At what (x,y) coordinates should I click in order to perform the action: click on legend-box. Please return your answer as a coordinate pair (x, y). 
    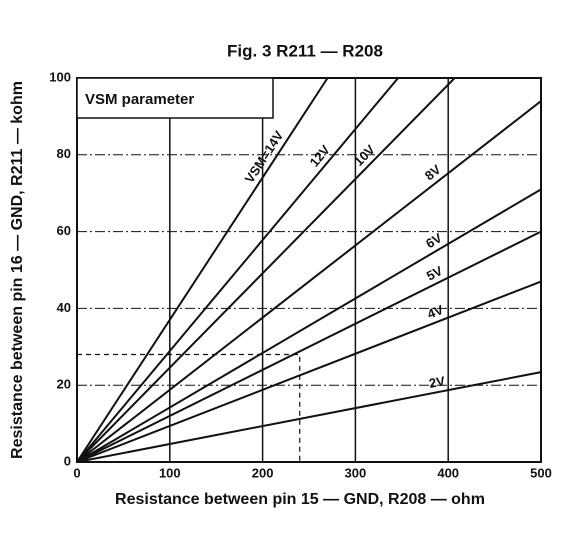
    Looking at the image, I should click on (175, 98).